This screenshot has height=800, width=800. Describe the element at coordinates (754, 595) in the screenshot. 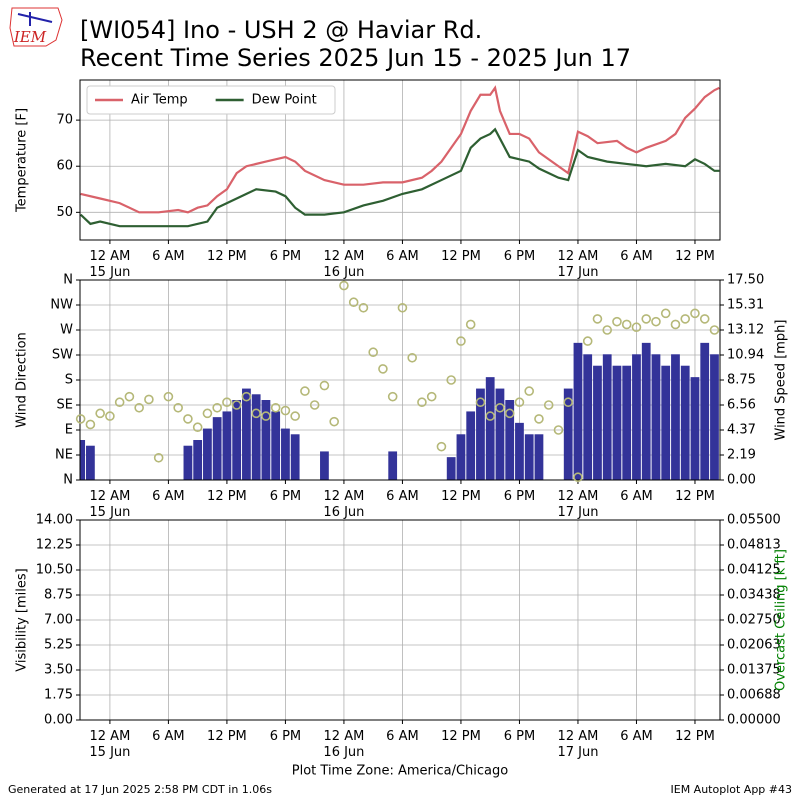

I see `y2-tick-label: 0.03438` at that location.